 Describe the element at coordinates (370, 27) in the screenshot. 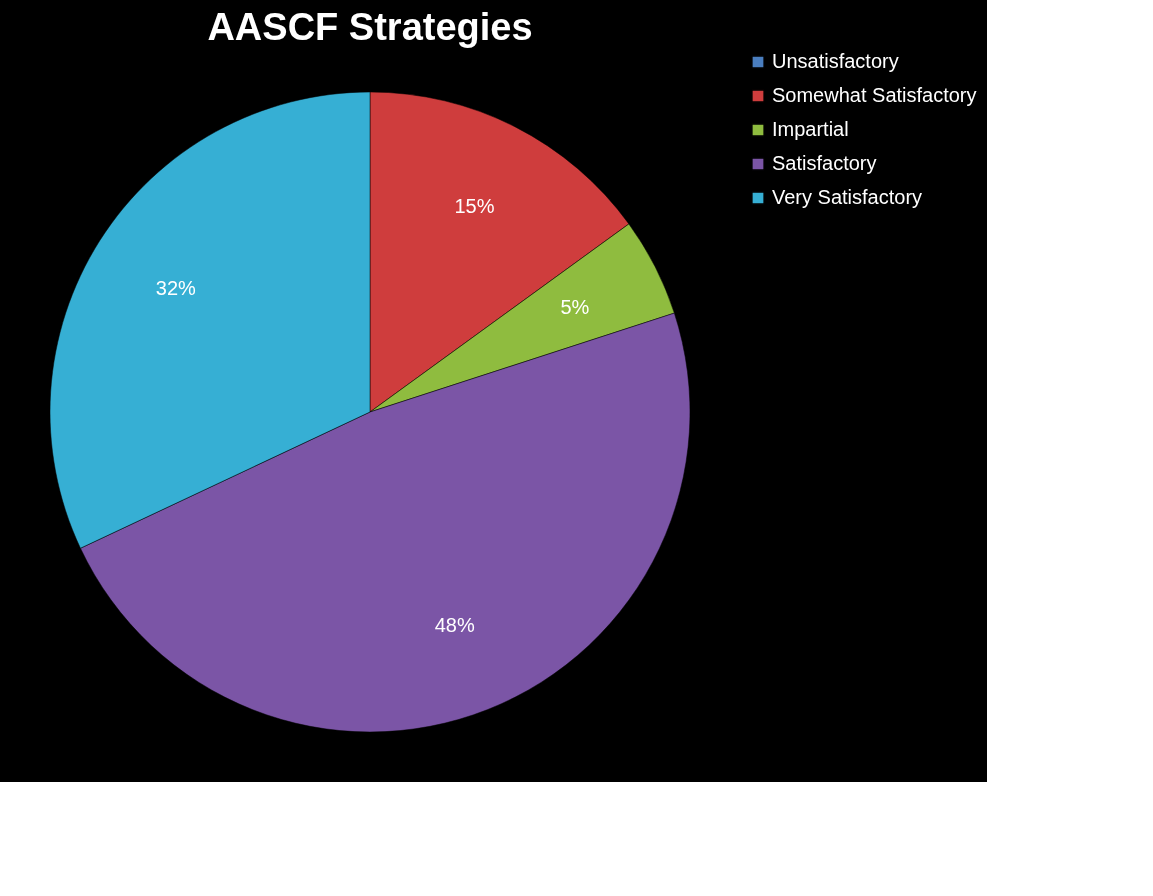

I see `chart-title: AASCF Strategies` at that location.